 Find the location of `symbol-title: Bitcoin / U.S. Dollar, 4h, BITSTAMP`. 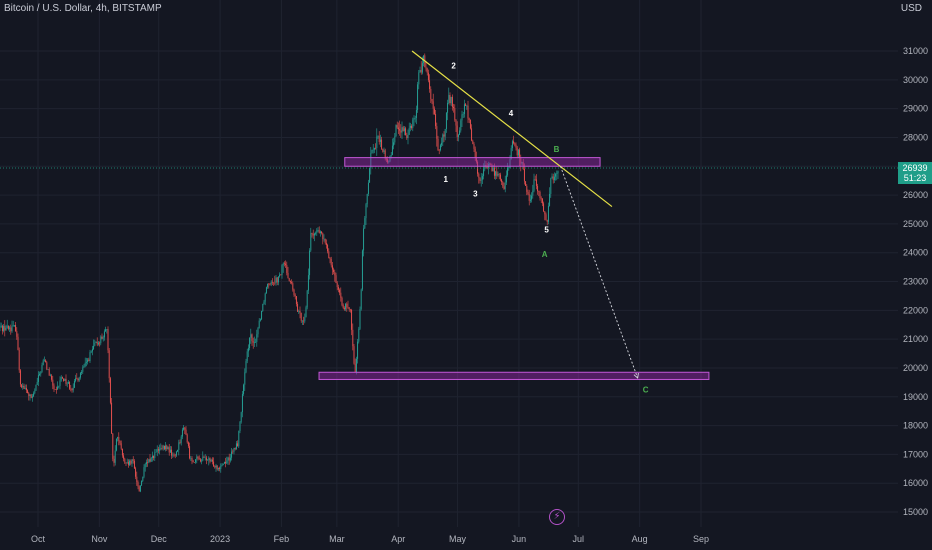

symbol-title: Bitcoin / U.S. Dollar, 4h, BITSTAMP is located at coordinates (83, 8).